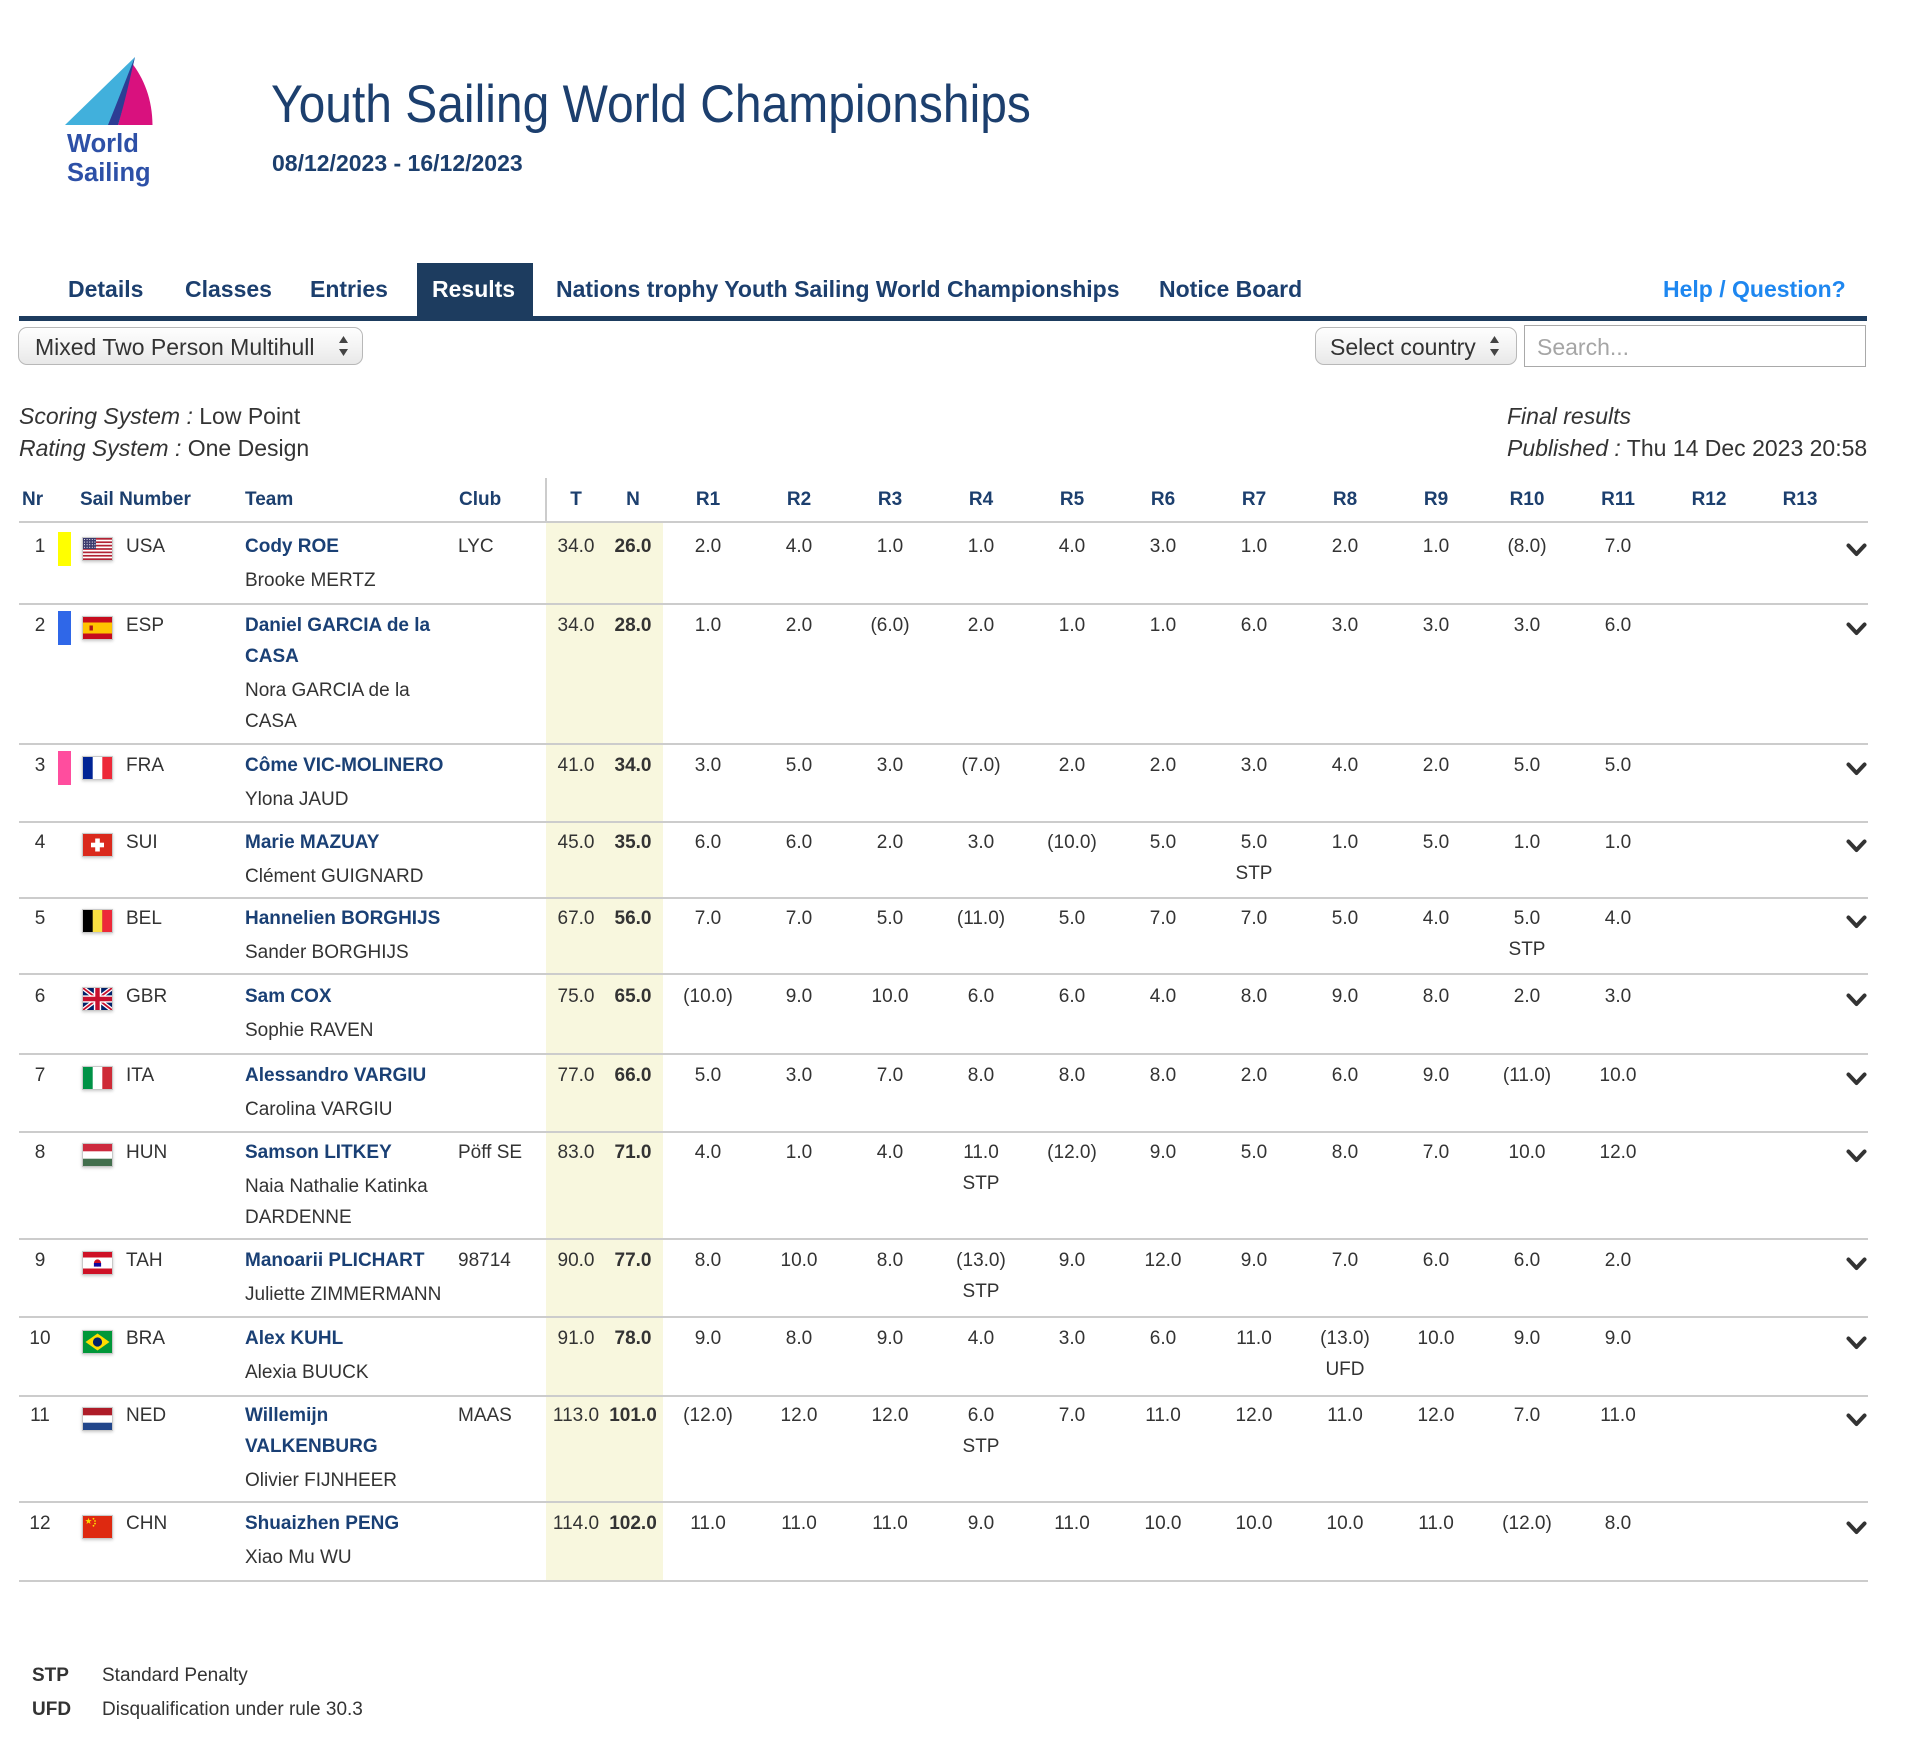 This screenshot has height=1755, width=1920. I want to click on svg-text: World, so click(103, 144).